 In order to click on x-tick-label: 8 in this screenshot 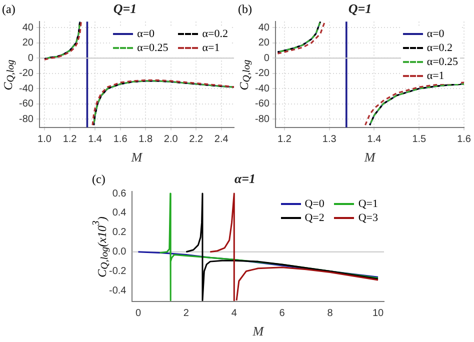, I will do `click(330, 314)`.